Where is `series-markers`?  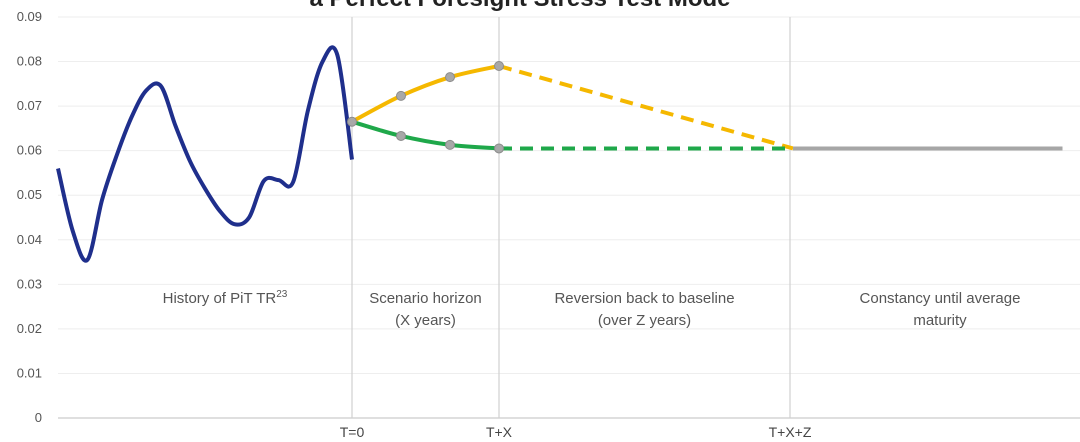 series-markers is located at coordinates (425, 107).